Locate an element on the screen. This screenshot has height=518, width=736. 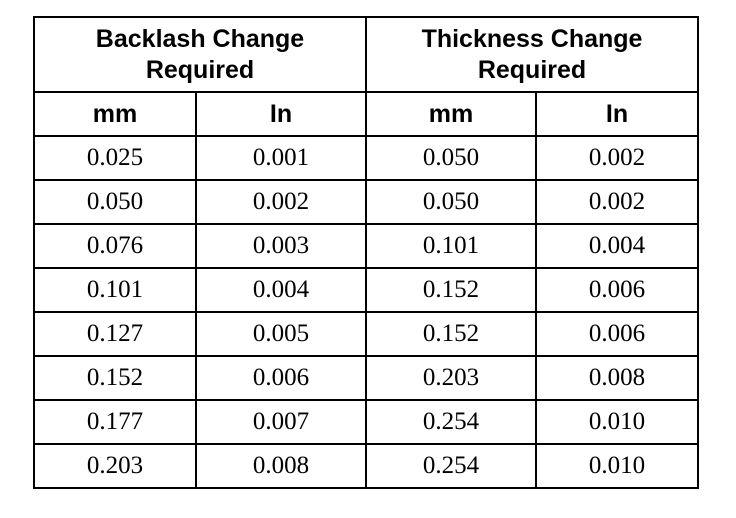
backlash-mm-header: mm is located at coordinates (115, 114).